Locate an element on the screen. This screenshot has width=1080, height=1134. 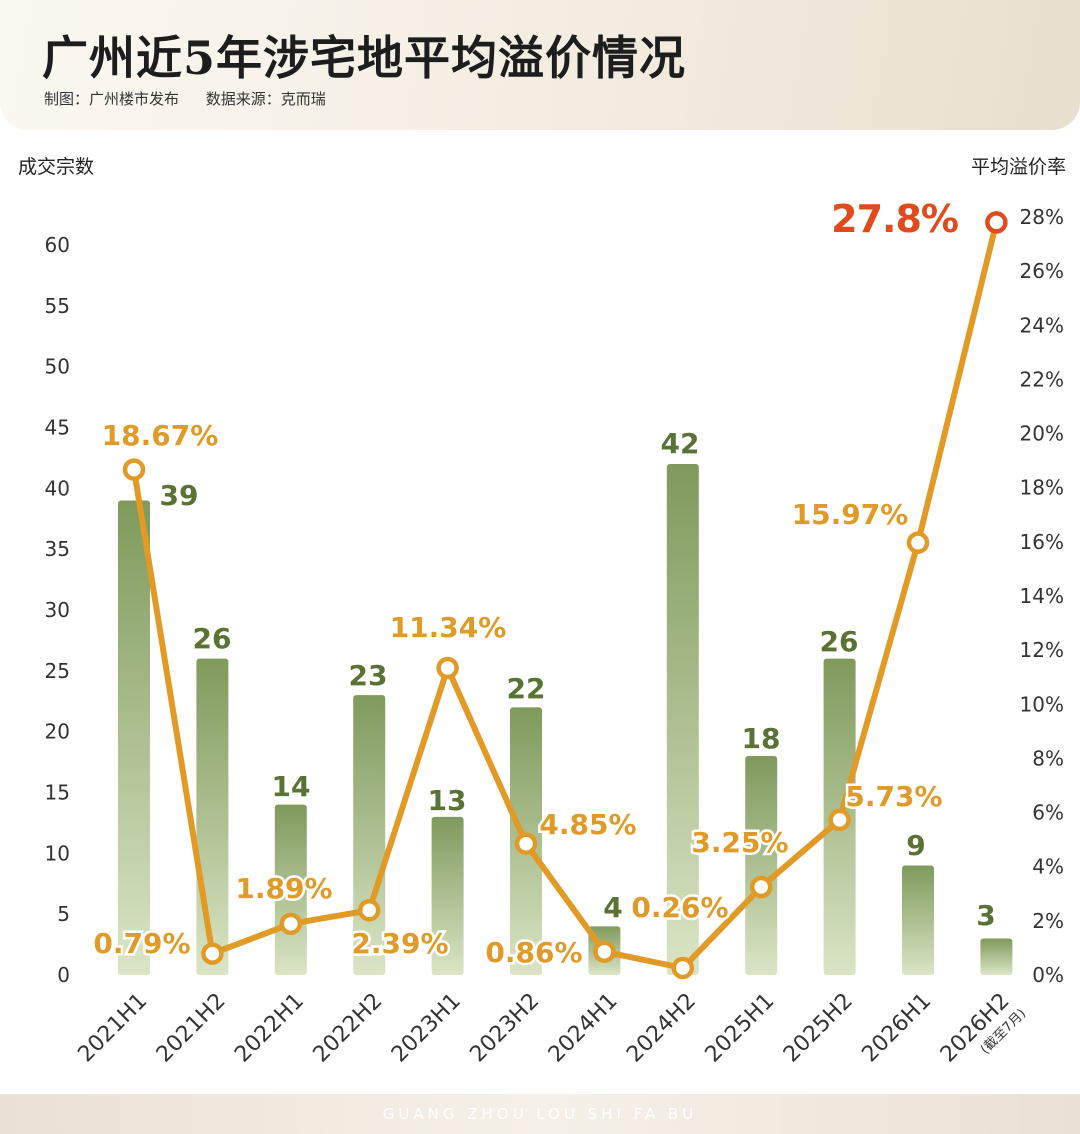
left-tick-label: 0 is located at coordinates (63, 975).